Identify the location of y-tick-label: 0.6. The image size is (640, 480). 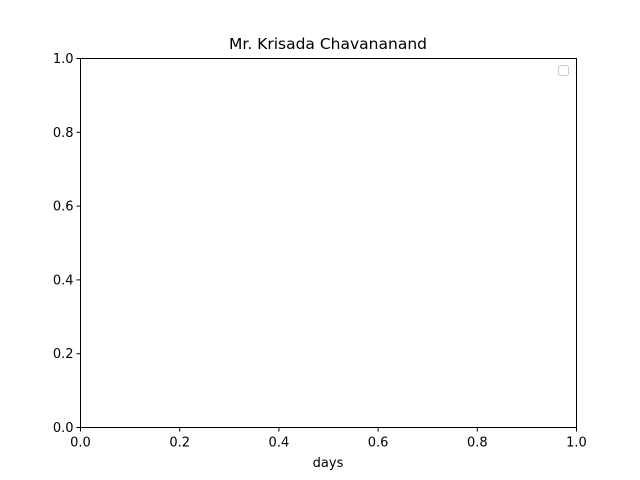
(63, 207).